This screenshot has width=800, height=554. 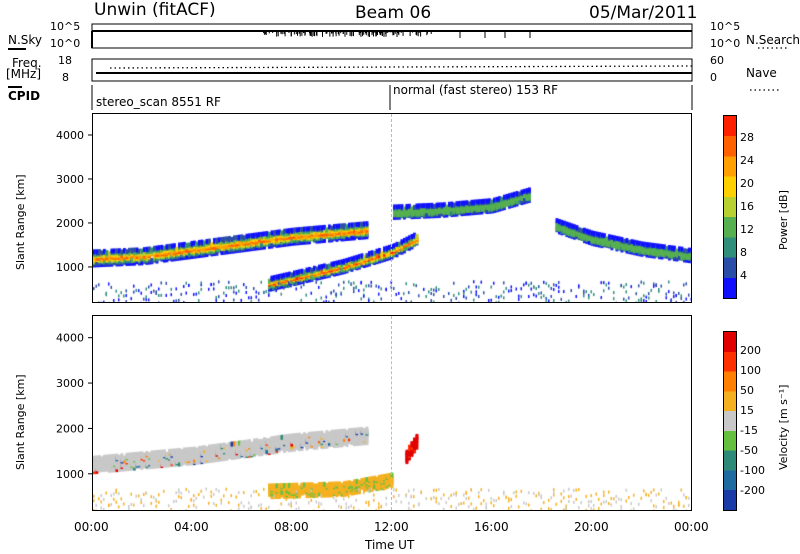 I want to click on velocity-colorbar-tick: 100, so click(x=750, y=370).